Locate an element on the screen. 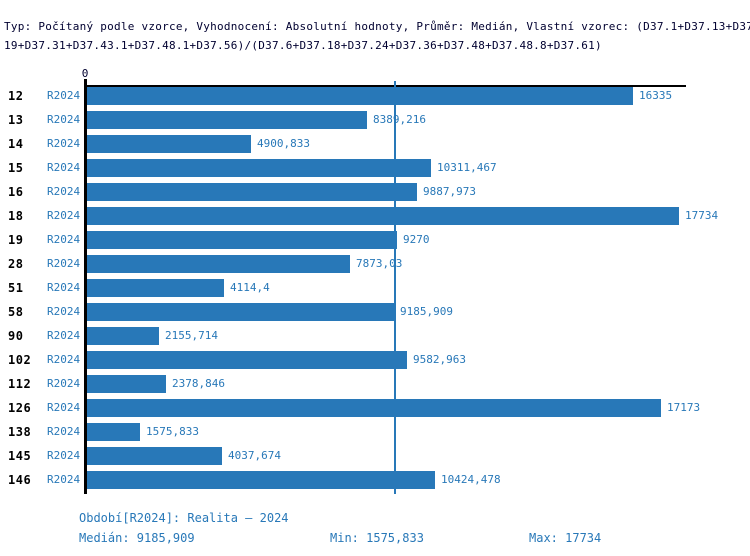 The height and width of the screenshot is (556, 750). table-row: 16 R2024 9887,973 is located at coordinates (375, 192).